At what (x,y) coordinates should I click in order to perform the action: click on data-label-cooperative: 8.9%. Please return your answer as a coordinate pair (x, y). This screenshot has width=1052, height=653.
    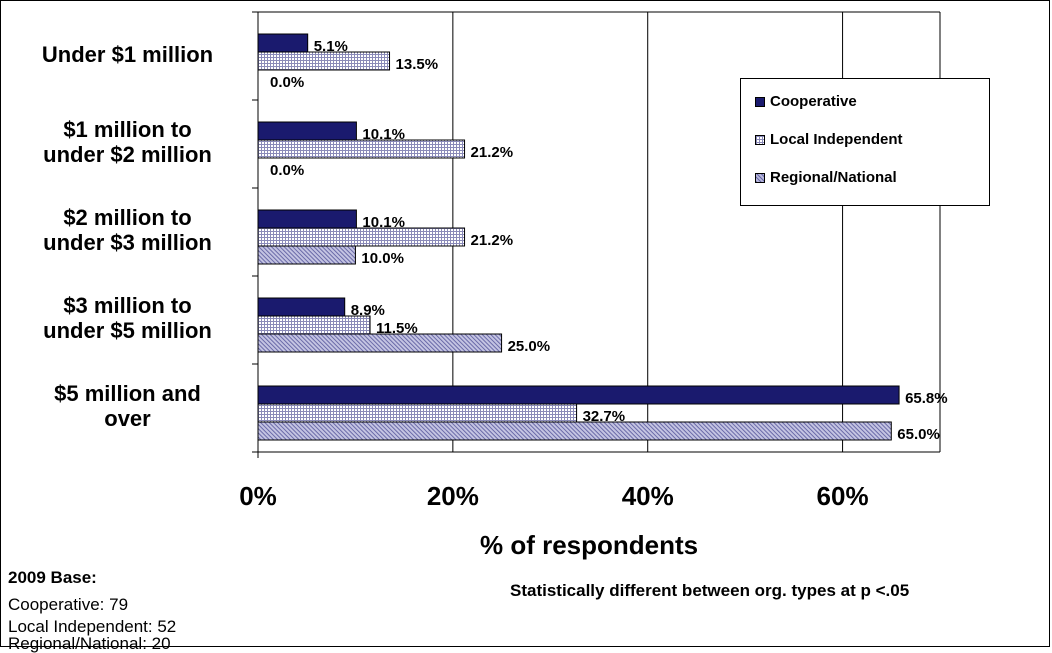
    Looking at the image, I should click on (368, 310).